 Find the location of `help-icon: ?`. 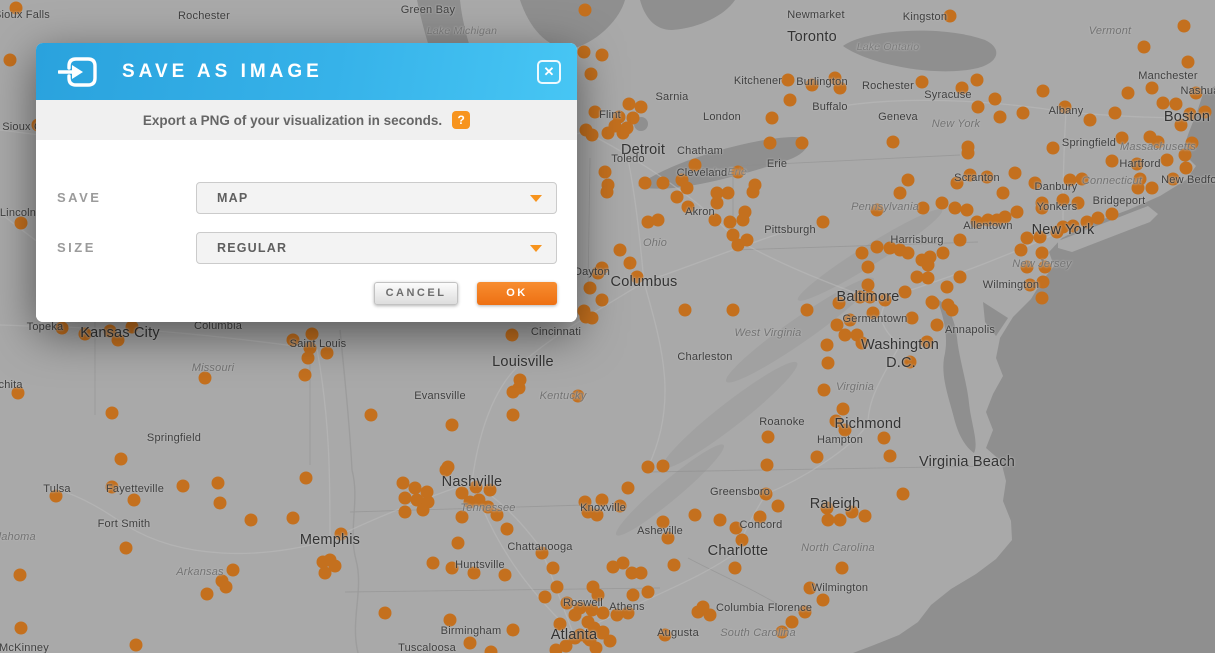

help-icon: ? is located at coordinates (461, 120).